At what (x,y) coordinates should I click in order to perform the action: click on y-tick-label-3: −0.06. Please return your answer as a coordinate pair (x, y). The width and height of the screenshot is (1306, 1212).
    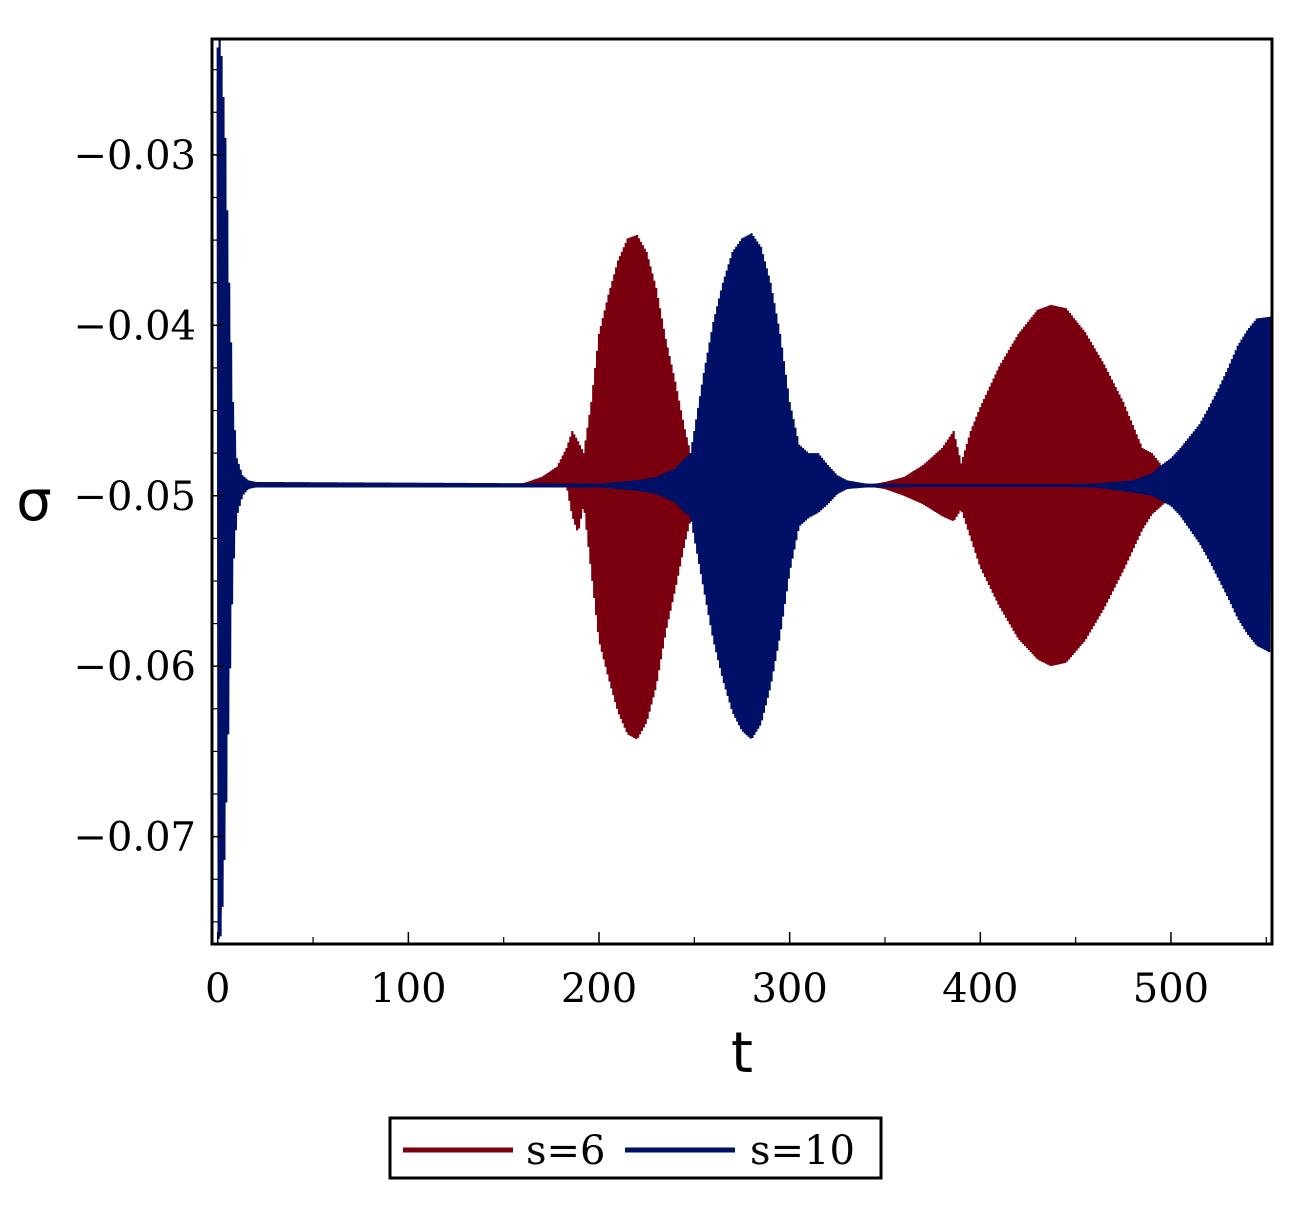
    Looking at the image, I should click on (134, 667).